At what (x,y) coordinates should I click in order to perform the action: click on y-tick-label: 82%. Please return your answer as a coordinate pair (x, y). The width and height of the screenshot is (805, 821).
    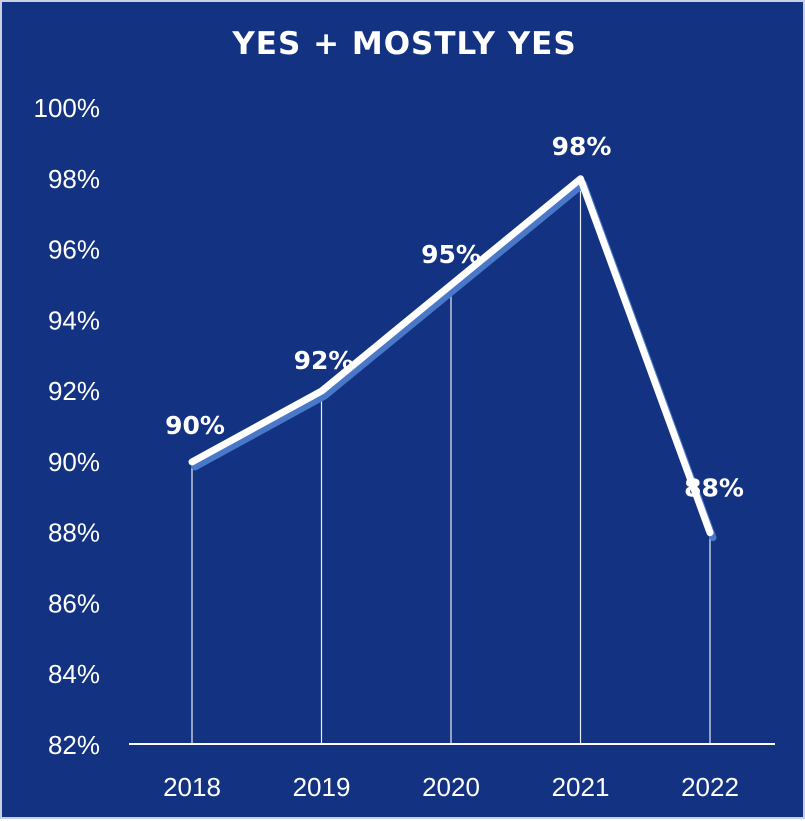
    Looking at the image, I should click on (74, 745).